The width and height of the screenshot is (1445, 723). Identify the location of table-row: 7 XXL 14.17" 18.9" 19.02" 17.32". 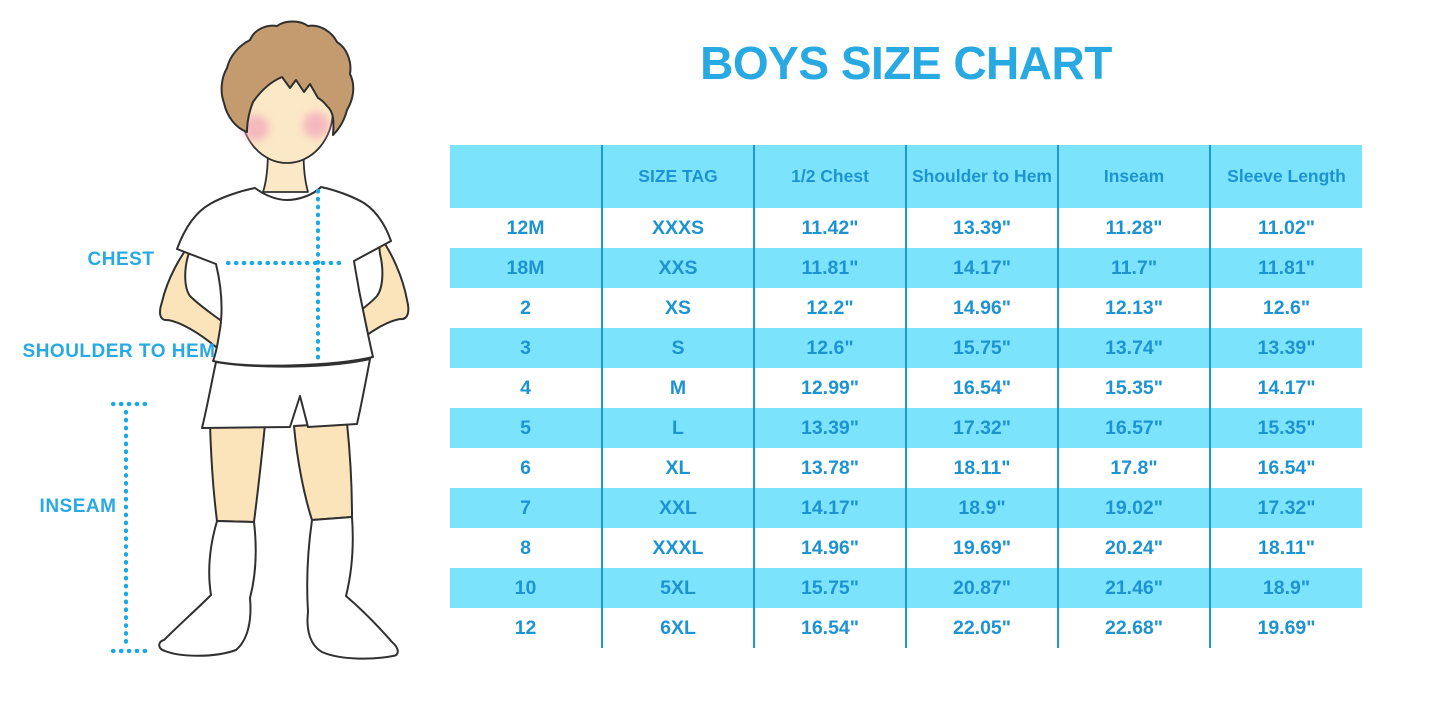
(906, 508).